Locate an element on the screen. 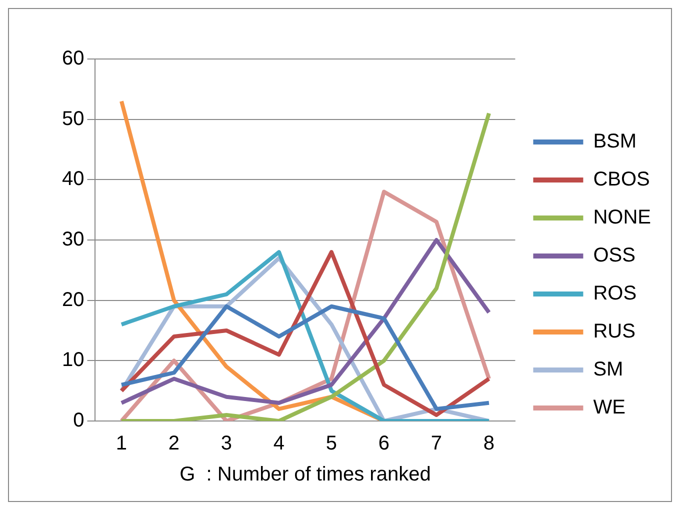  y-tick-label: 10 is located at coordinates (73, 360).